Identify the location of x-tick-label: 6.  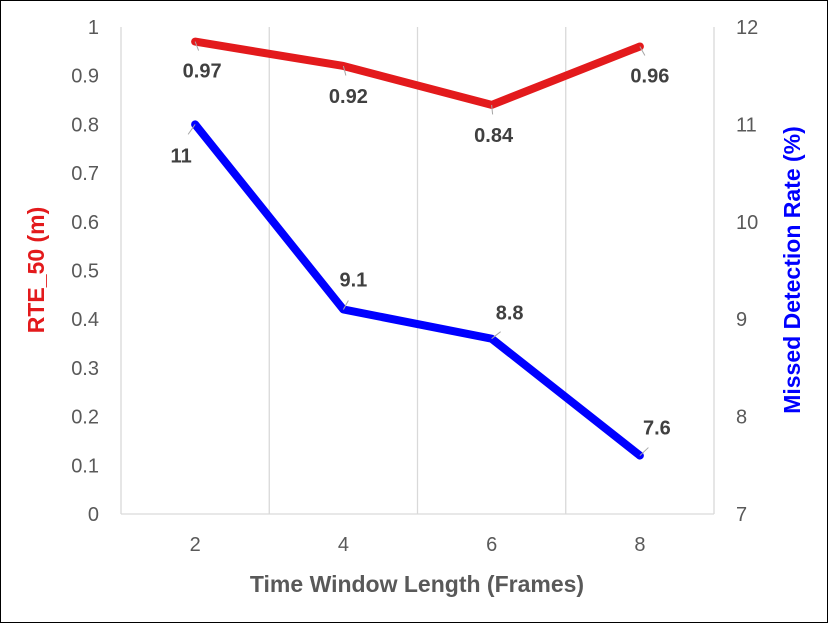
(491, 545).